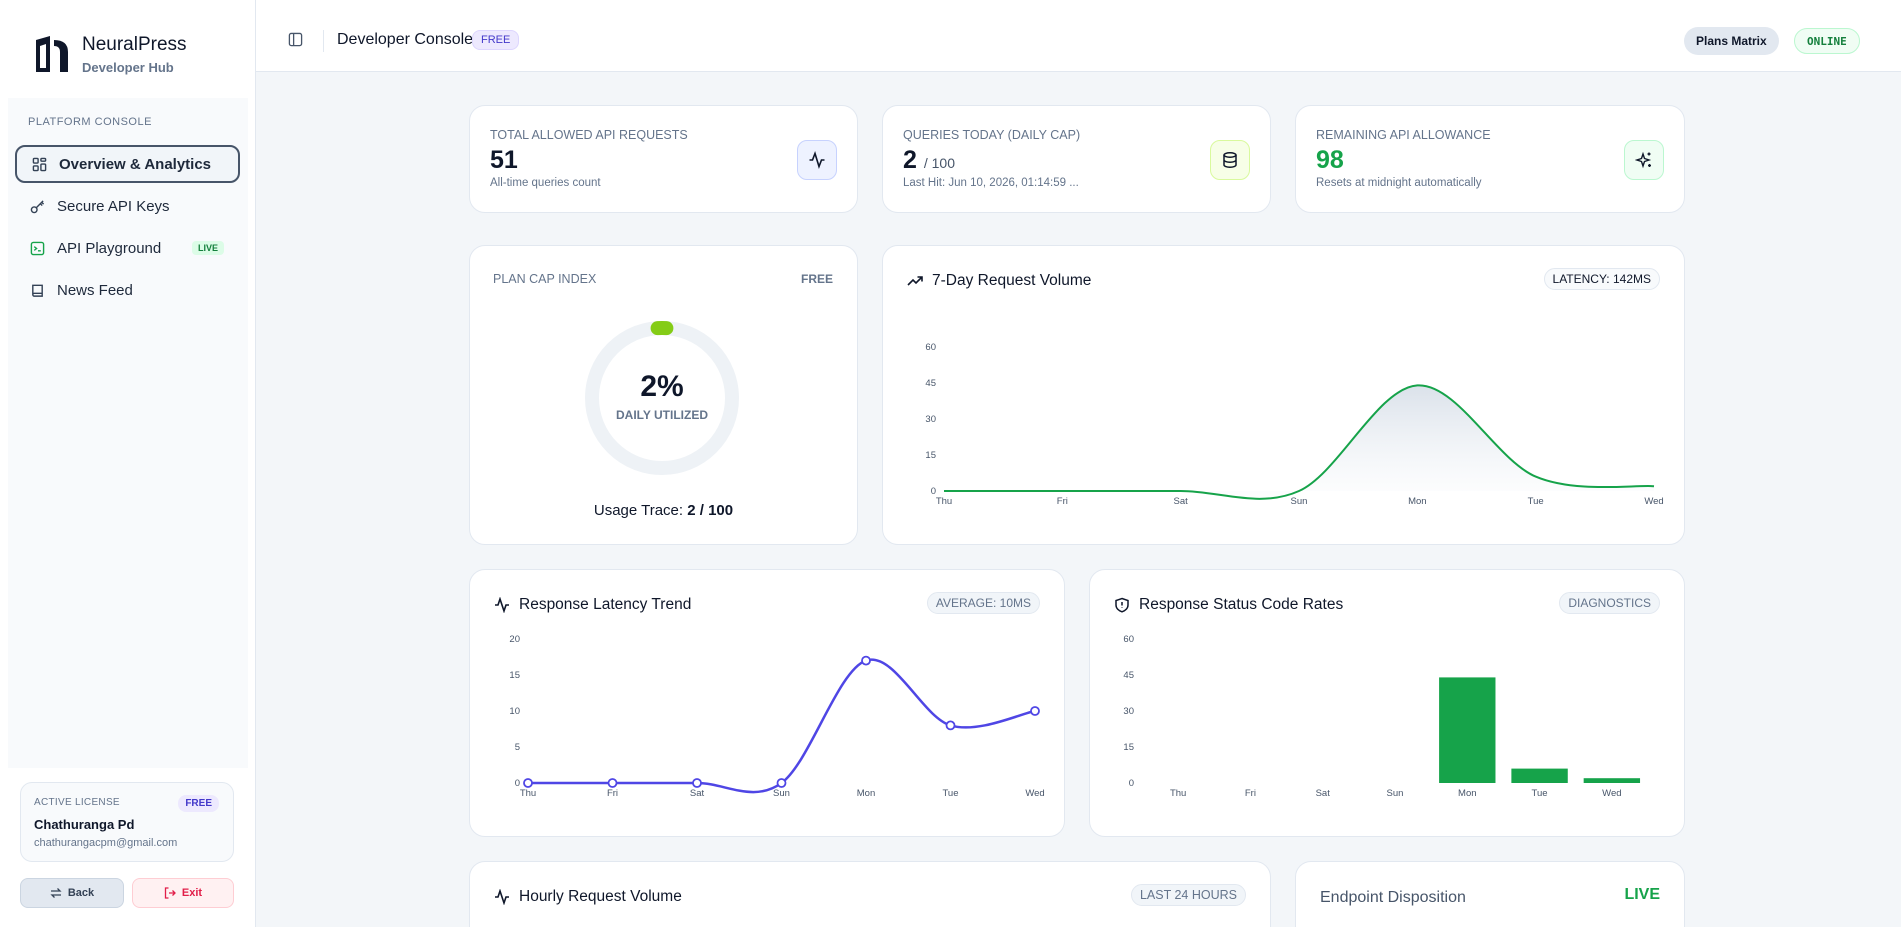 This screenshot has height=927, width=1901. What do you see at coordinates (170, 893) in the screenshot?
I see `logout-icon` at bounding box center [170, 893].